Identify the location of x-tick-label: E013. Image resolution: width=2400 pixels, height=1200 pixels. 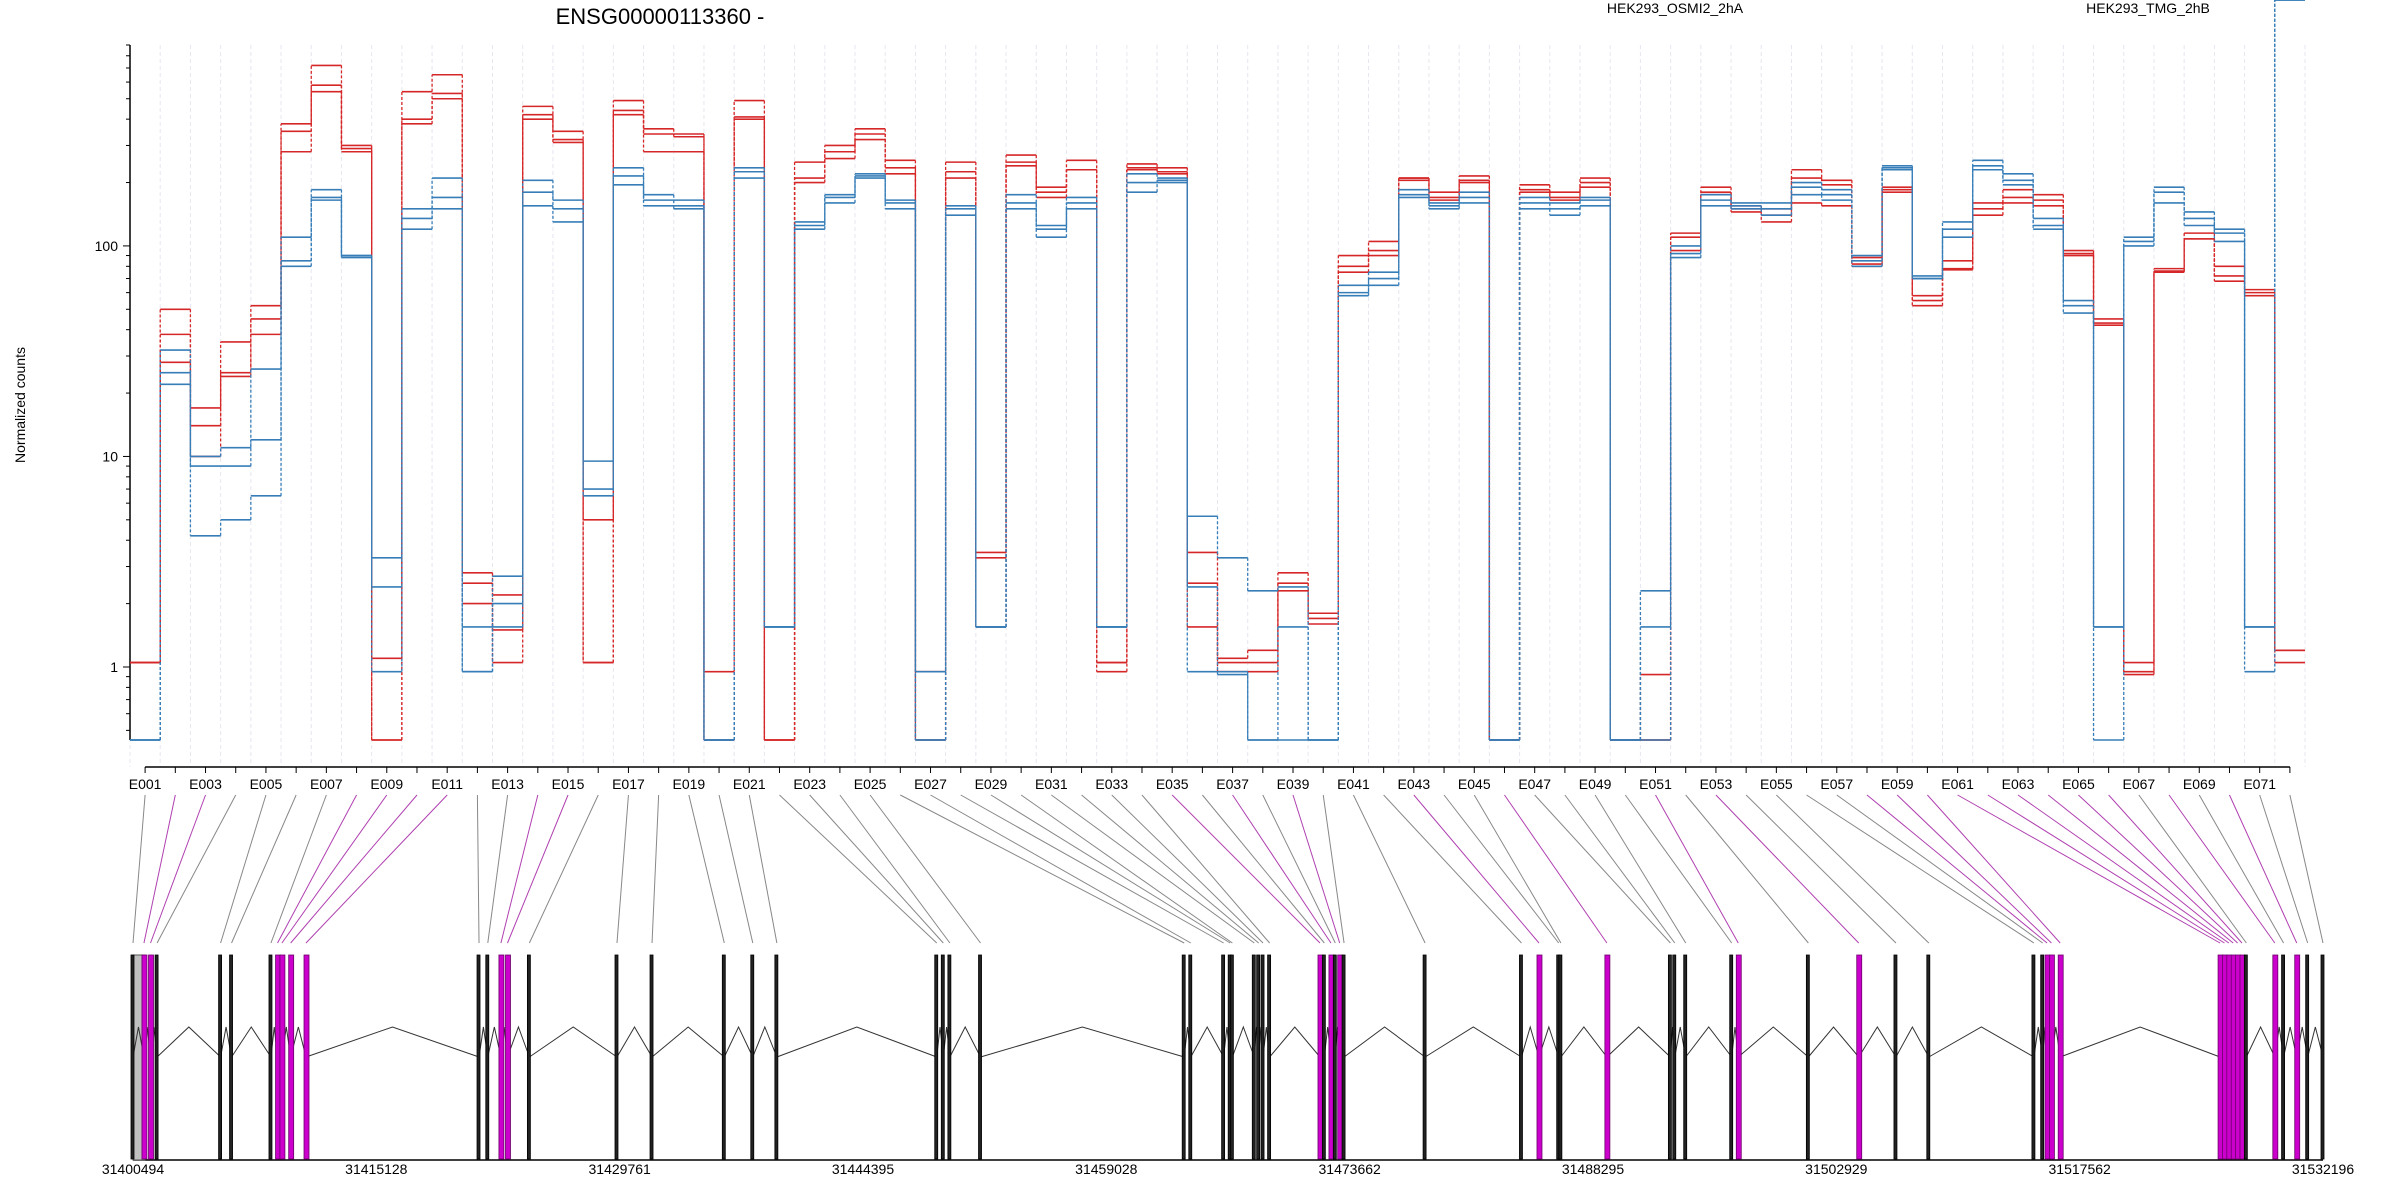
(507, 784).